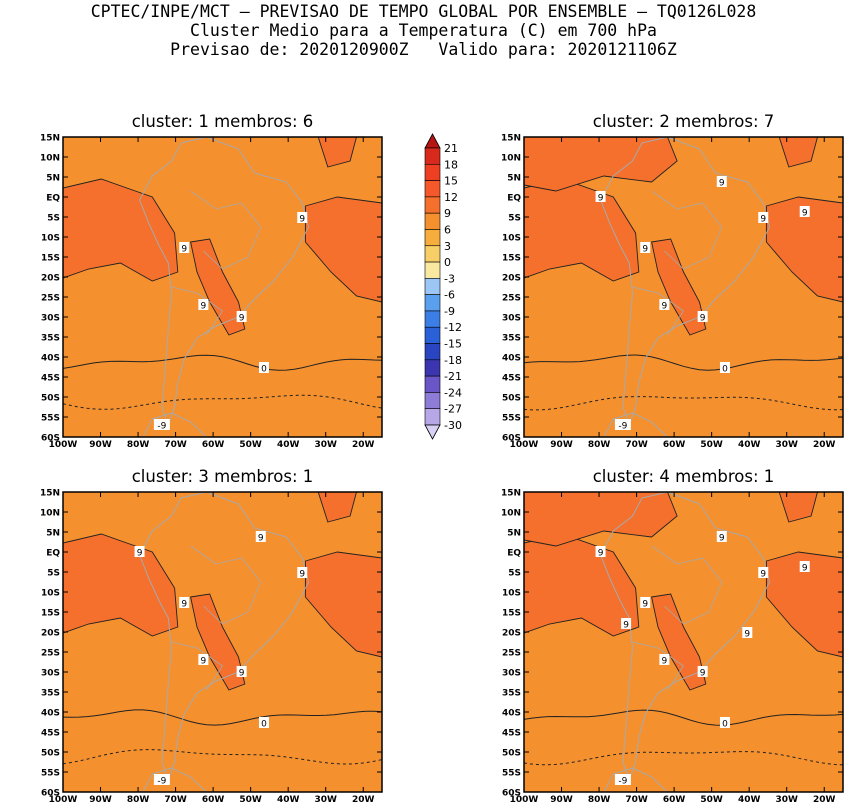 This screenshot has width=847, height=803. I want to click on panel-title: cluster: 1 membros: 6, so click(223, 121).